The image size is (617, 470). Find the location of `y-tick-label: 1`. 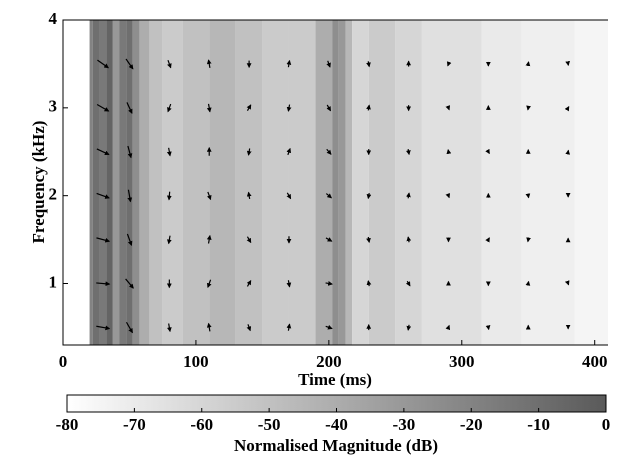

y-tick-label: 1 is located at coordinates (53, 281).